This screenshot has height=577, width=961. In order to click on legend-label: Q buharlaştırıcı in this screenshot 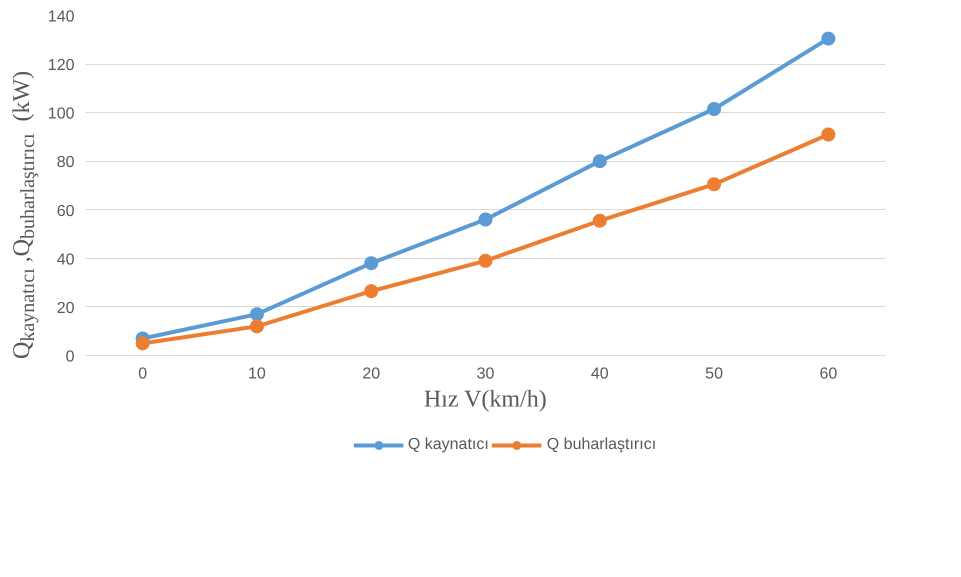, I will do `click(601, 445)`.